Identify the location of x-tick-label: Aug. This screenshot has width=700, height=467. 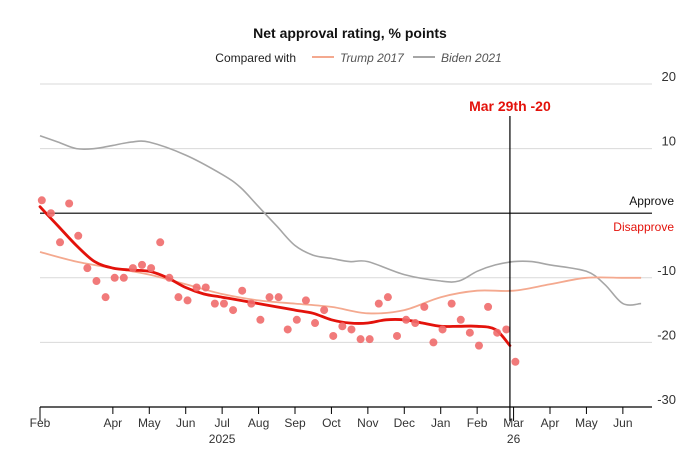
(258, 423).